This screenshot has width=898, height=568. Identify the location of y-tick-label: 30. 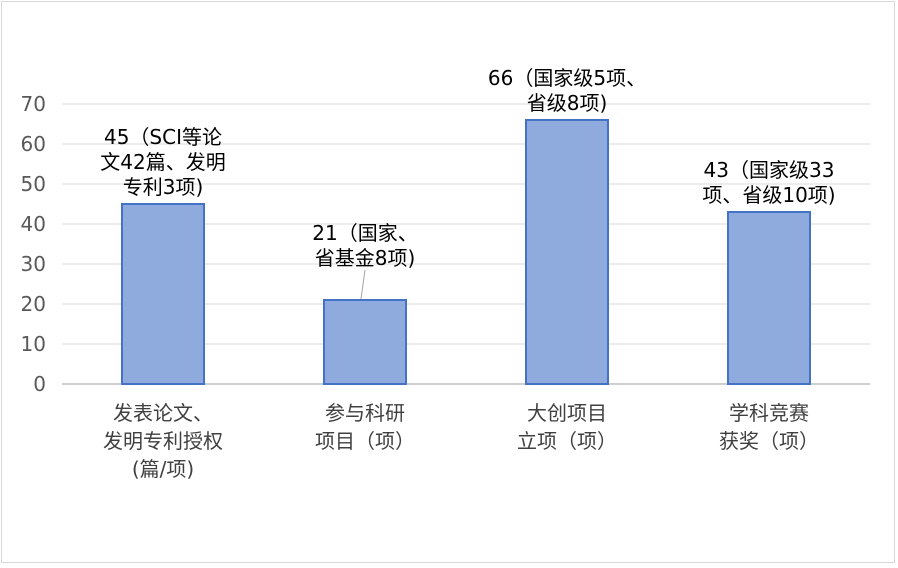
(33, 264).